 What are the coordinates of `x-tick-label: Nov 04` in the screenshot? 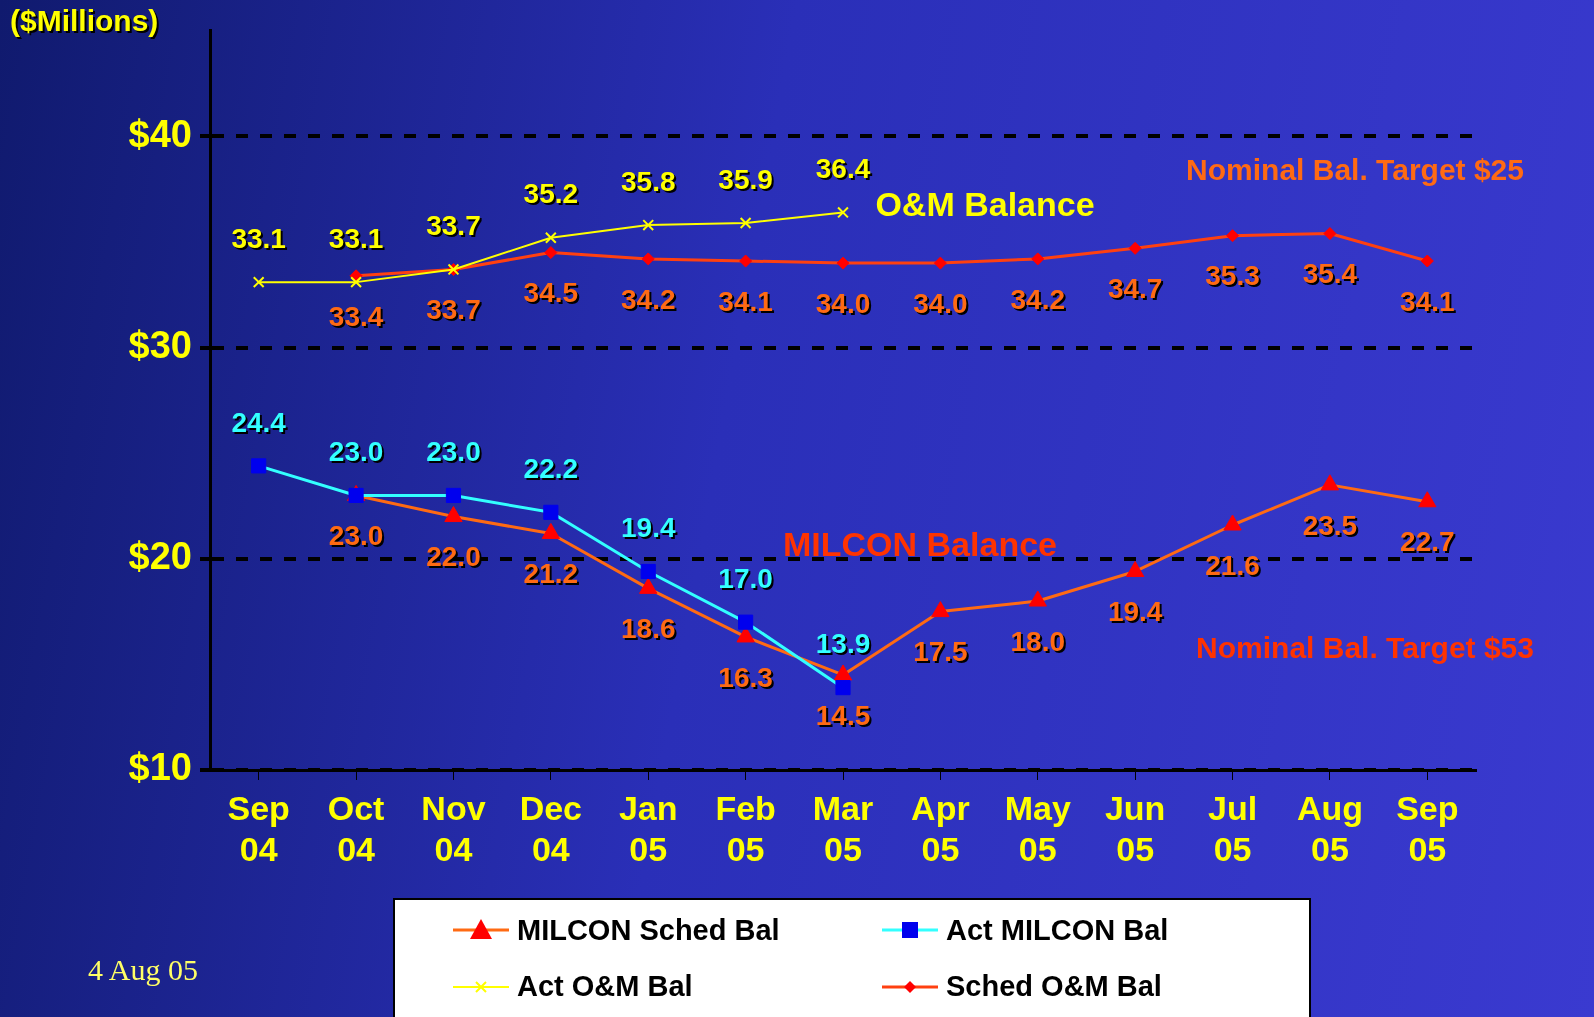 It's located at (453, 828).